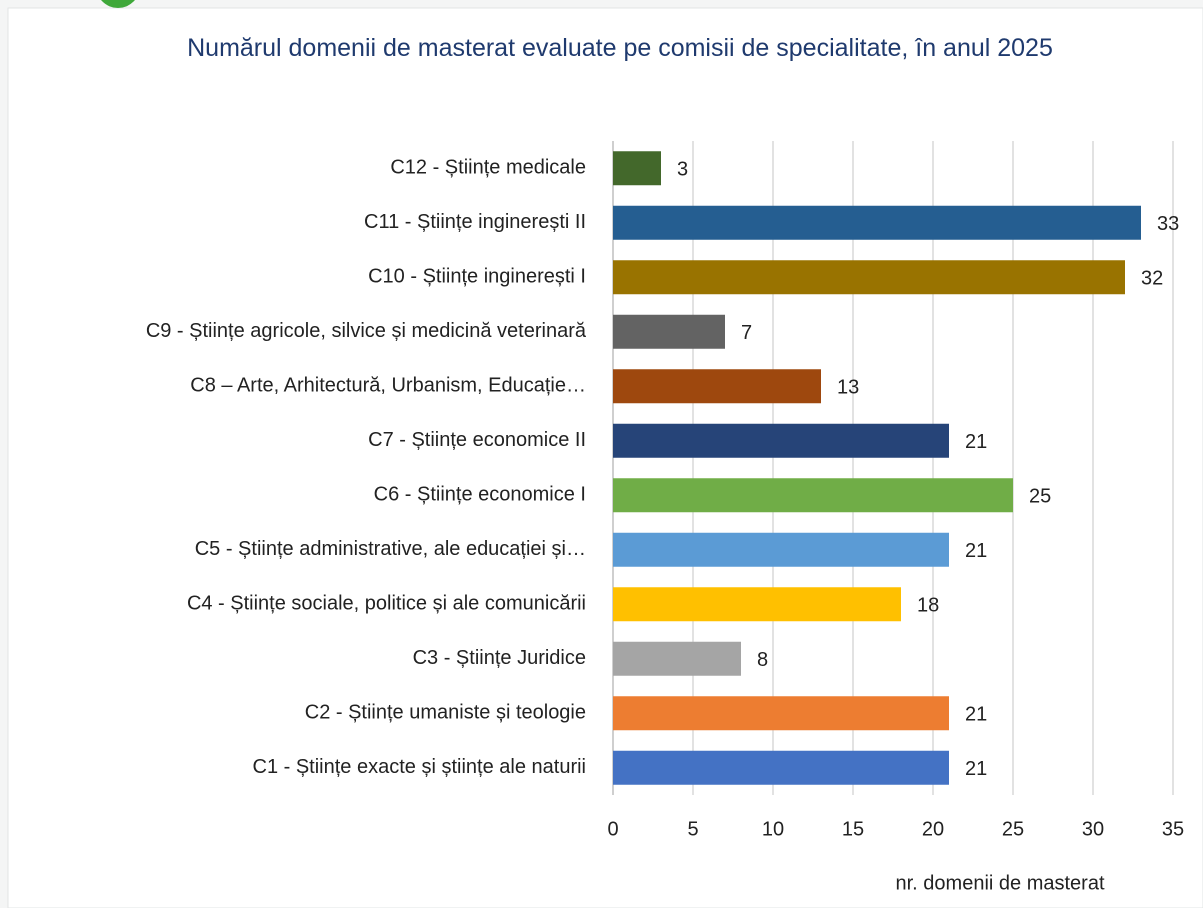  Describe the element at coordinates (762, 660) in the screenshot. I see `data-label: 8` at that location.